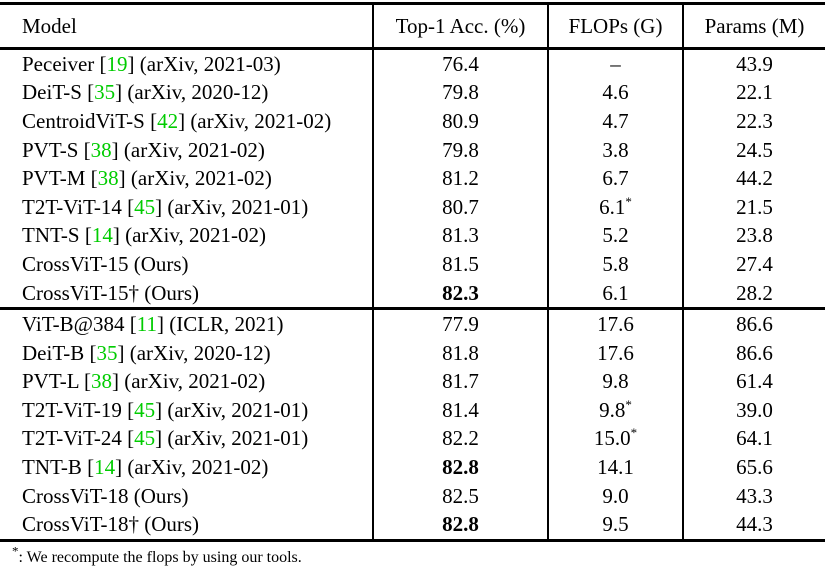  What do you see at coordinates (460, 206) in the screenshot?
I see `value-text: 80.7` at bounding box center [460, 206].